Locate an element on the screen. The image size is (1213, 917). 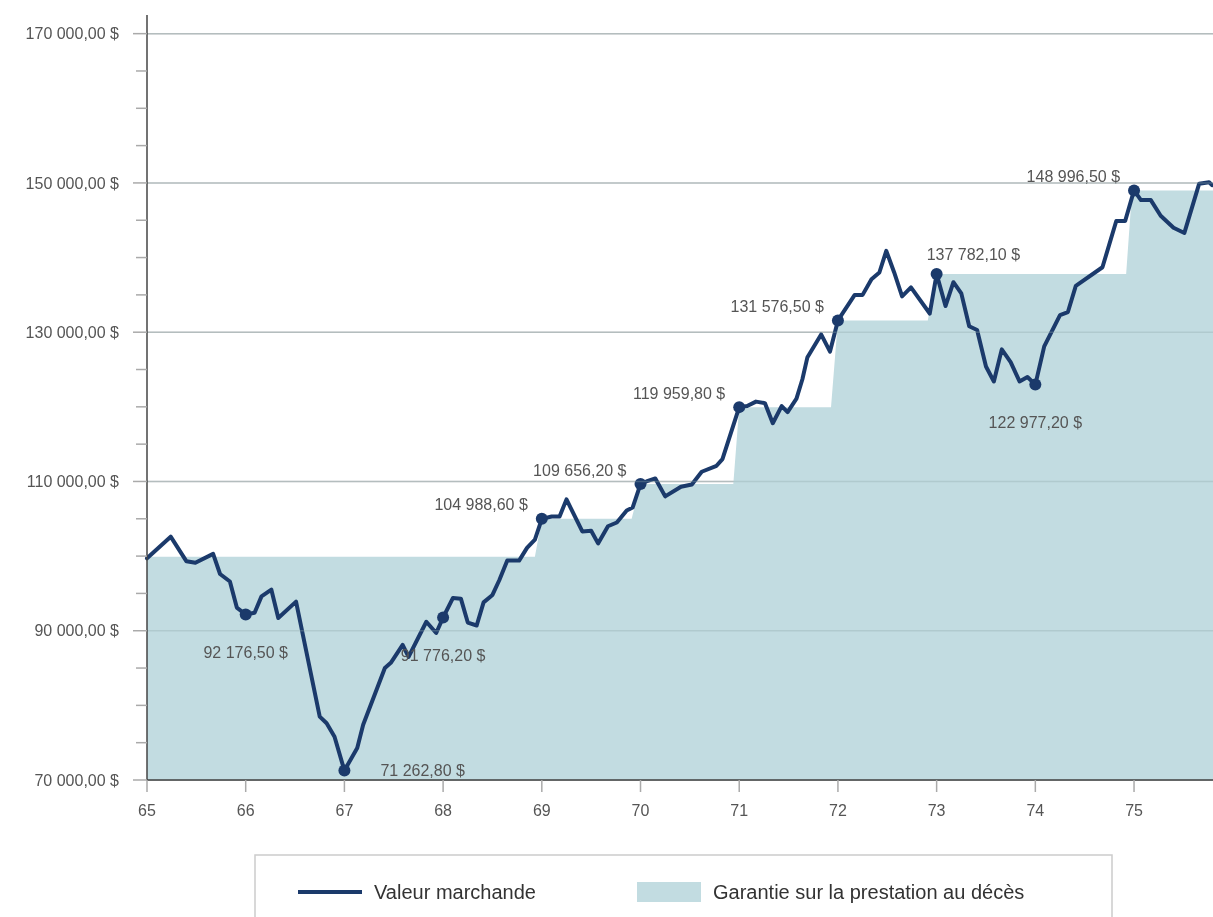
x-tick-label: 70 is located at coordinates (640, 810).